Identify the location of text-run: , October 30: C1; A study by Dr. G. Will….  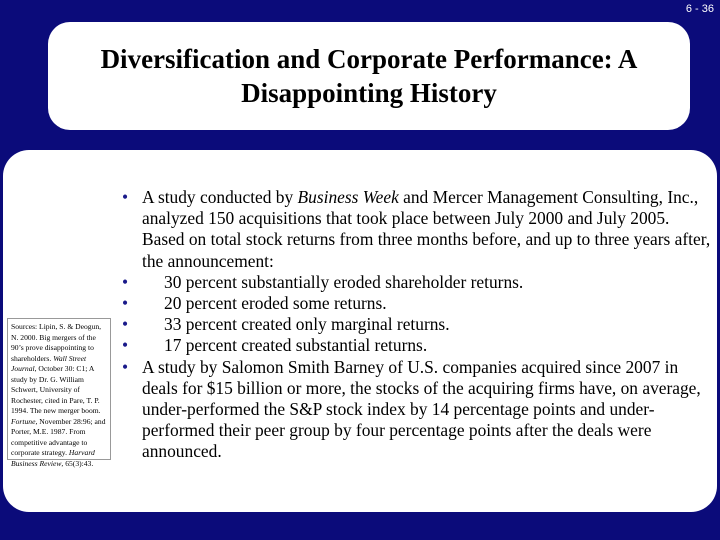
(56, 389).